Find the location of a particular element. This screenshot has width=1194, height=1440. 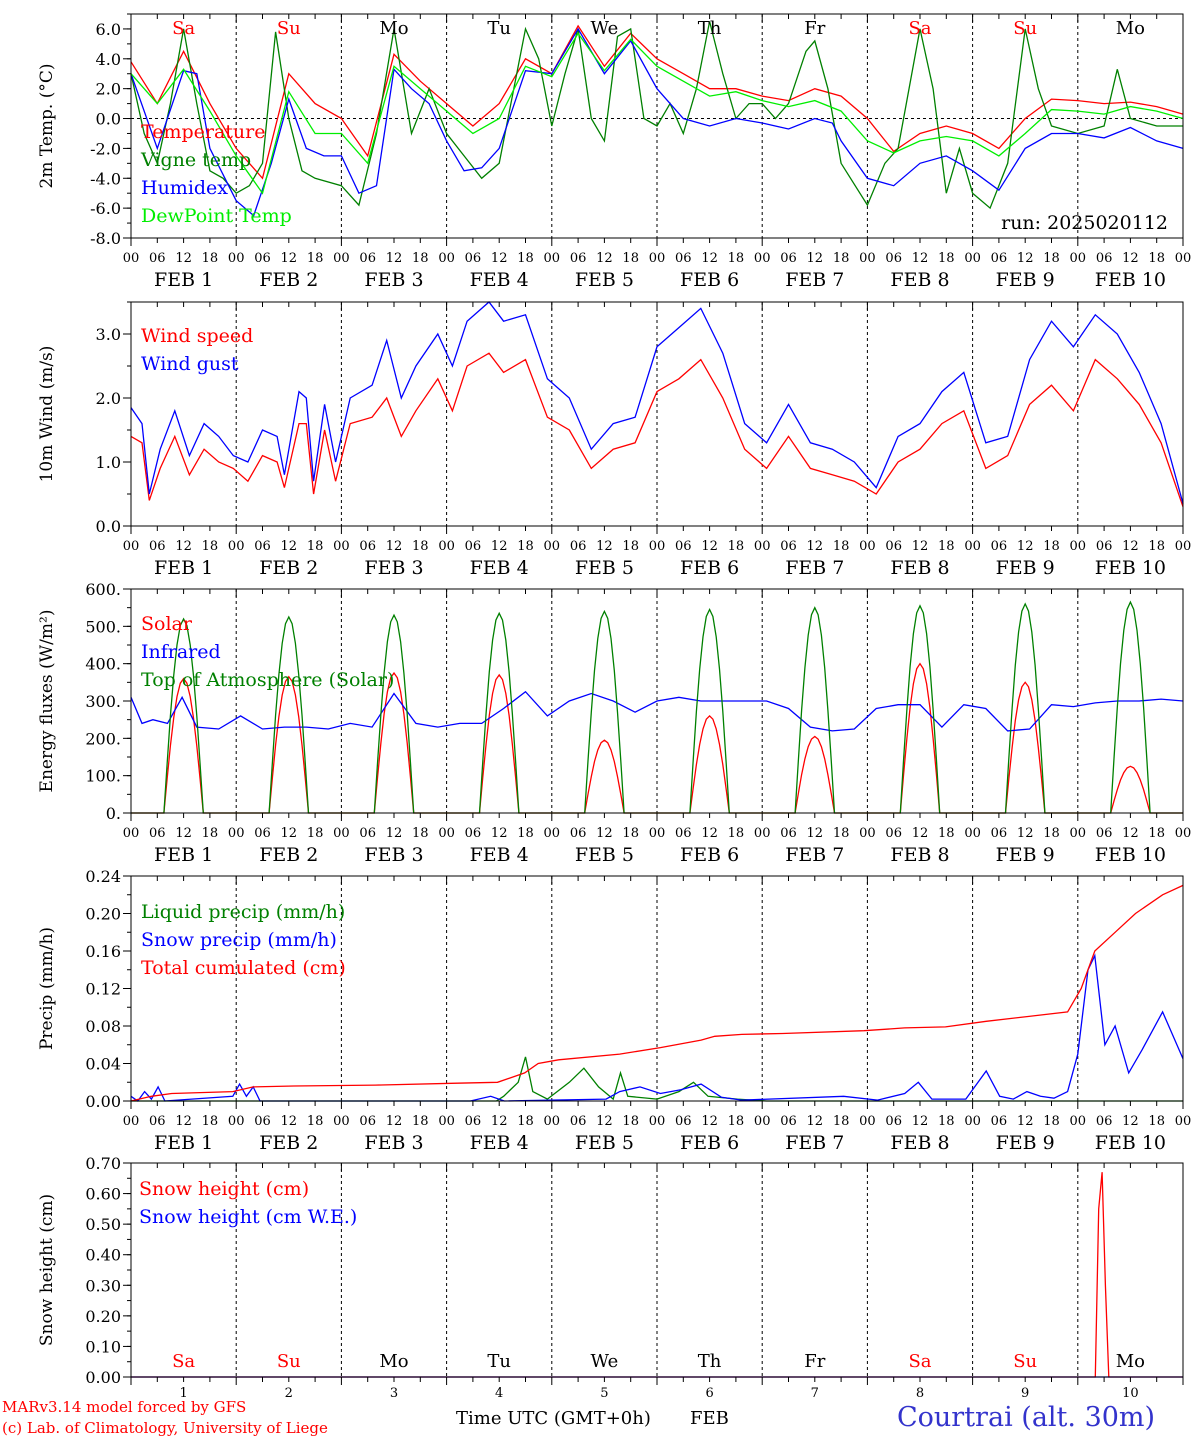

y-tick-label: 6.0 is located at coordinates (108, 29).